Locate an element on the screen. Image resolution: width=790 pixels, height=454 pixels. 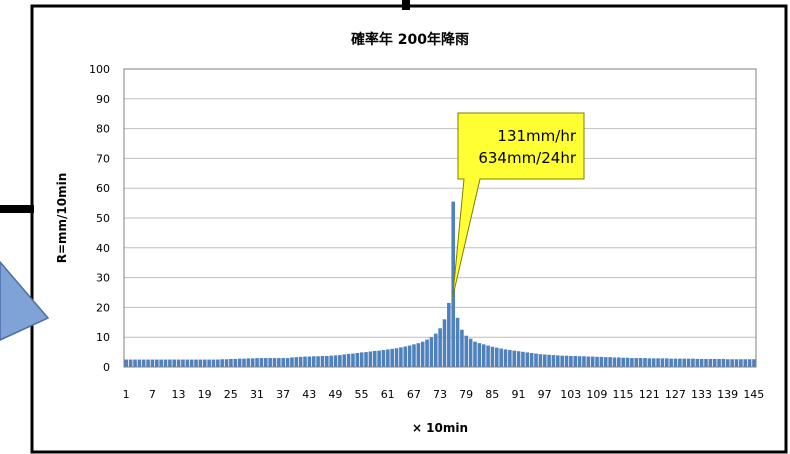
x-tick-label: 61 is located at coordinates (388, 394).